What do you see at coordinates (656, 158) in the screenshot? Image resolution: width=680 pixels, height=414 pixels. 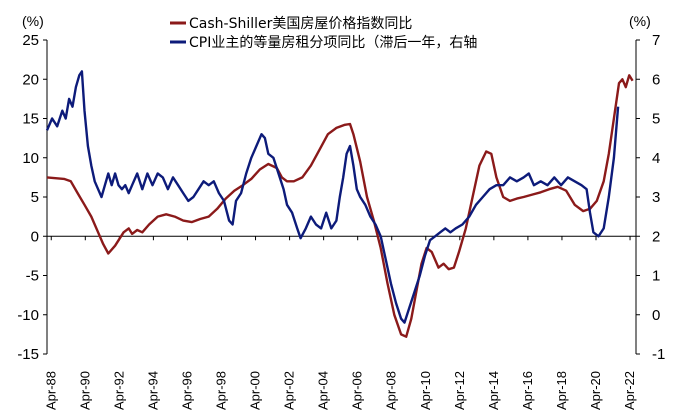 I see `right-tick-label: 4` at bounding box center [656, 158].